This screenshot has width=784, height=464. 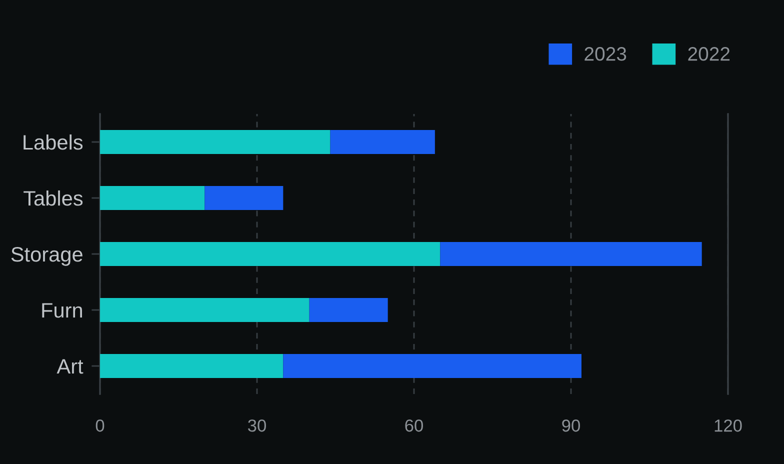 I want to click on x-tick-label: 90, so click(x=571, y=425).